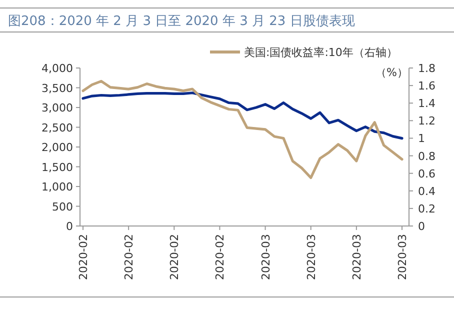  Describe the element at coordinates (62, 207) in the screenshot. I see `y-tick-label: 500` at that location.